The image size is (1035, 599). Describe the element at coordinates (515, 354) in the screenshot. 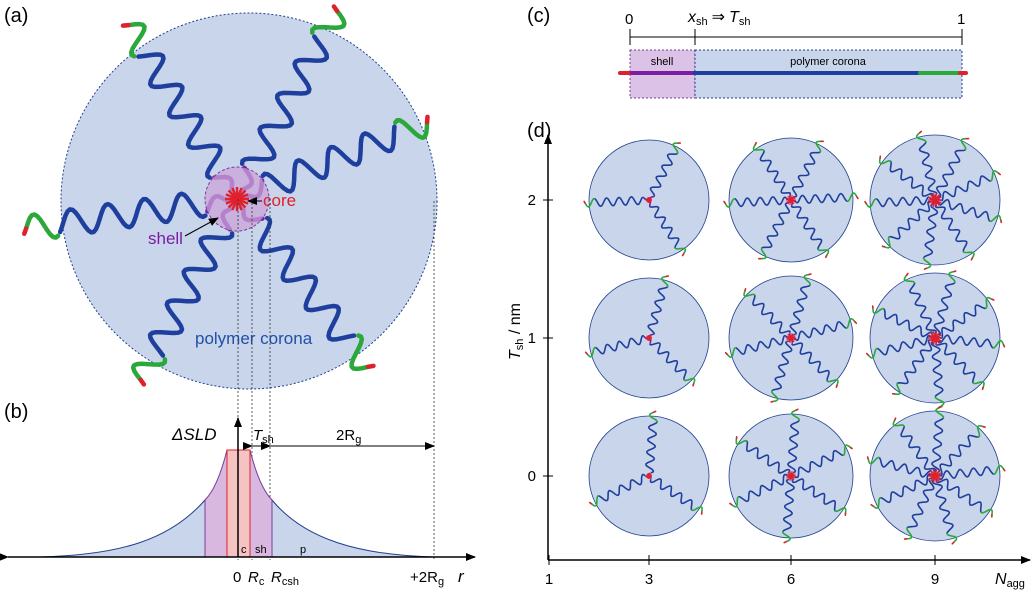

I see `symbol: T` at that location.